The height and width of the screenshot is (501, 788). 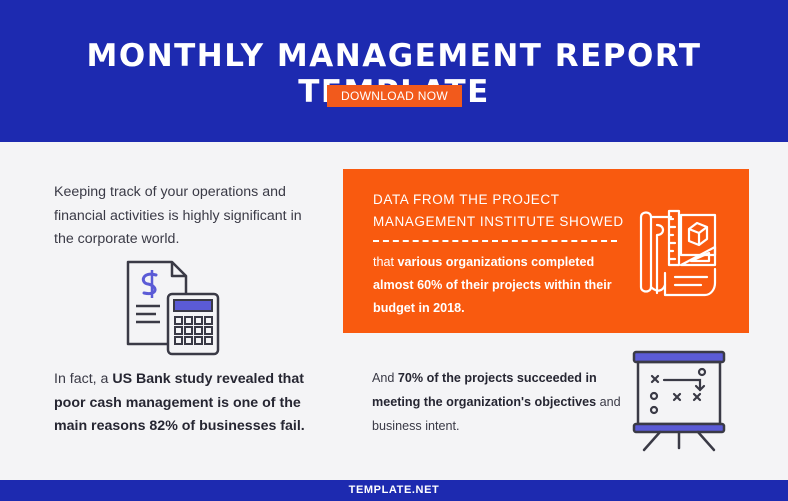 What do you see at coordinates (385, 262) in the screenshot?
I see `card-body-prefix: that` at bounding box center [385, 262].